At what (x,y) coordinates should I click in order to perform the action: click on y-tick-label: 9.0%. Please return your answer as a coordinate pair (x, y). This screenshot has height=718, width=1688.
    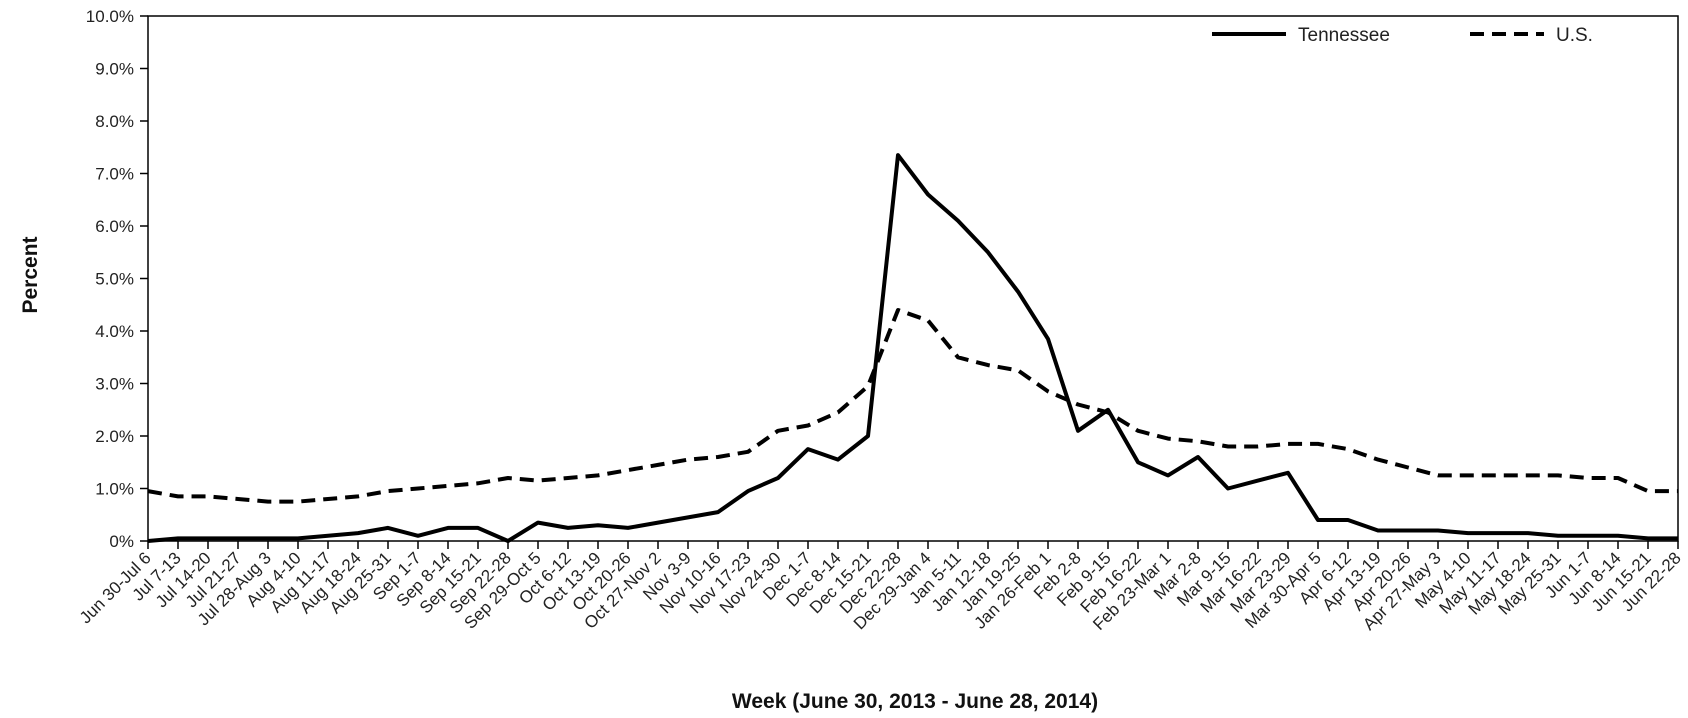
    Looking at the image, I should click on (114, 69).